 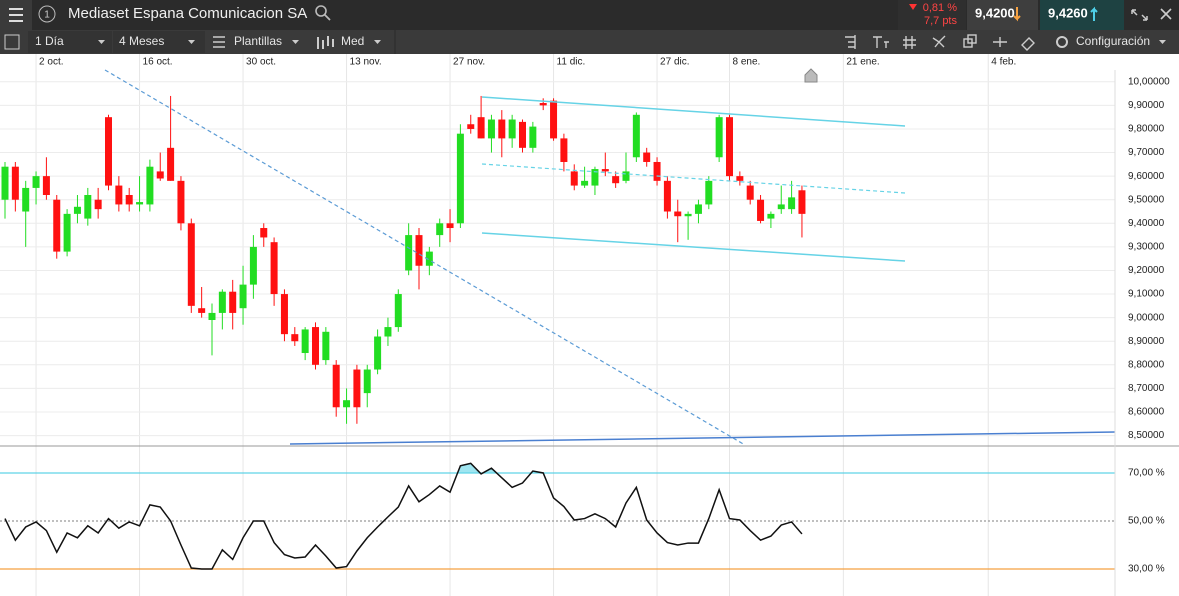 I want to click on y-tick-label: 10,00000, so click(x=1149, y=81).